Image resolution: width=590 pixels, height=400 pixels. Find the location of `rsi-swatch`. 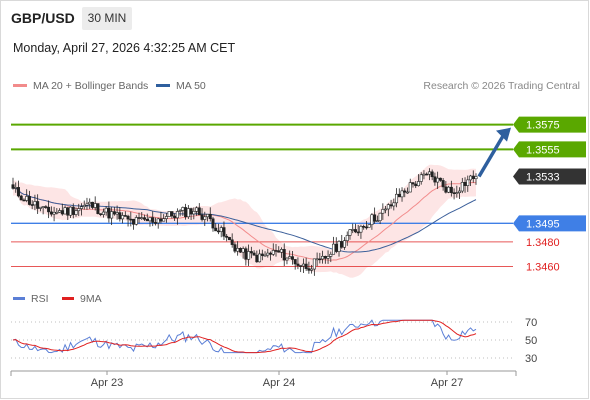

rsi-swatch is located at coordinates (19, 298).